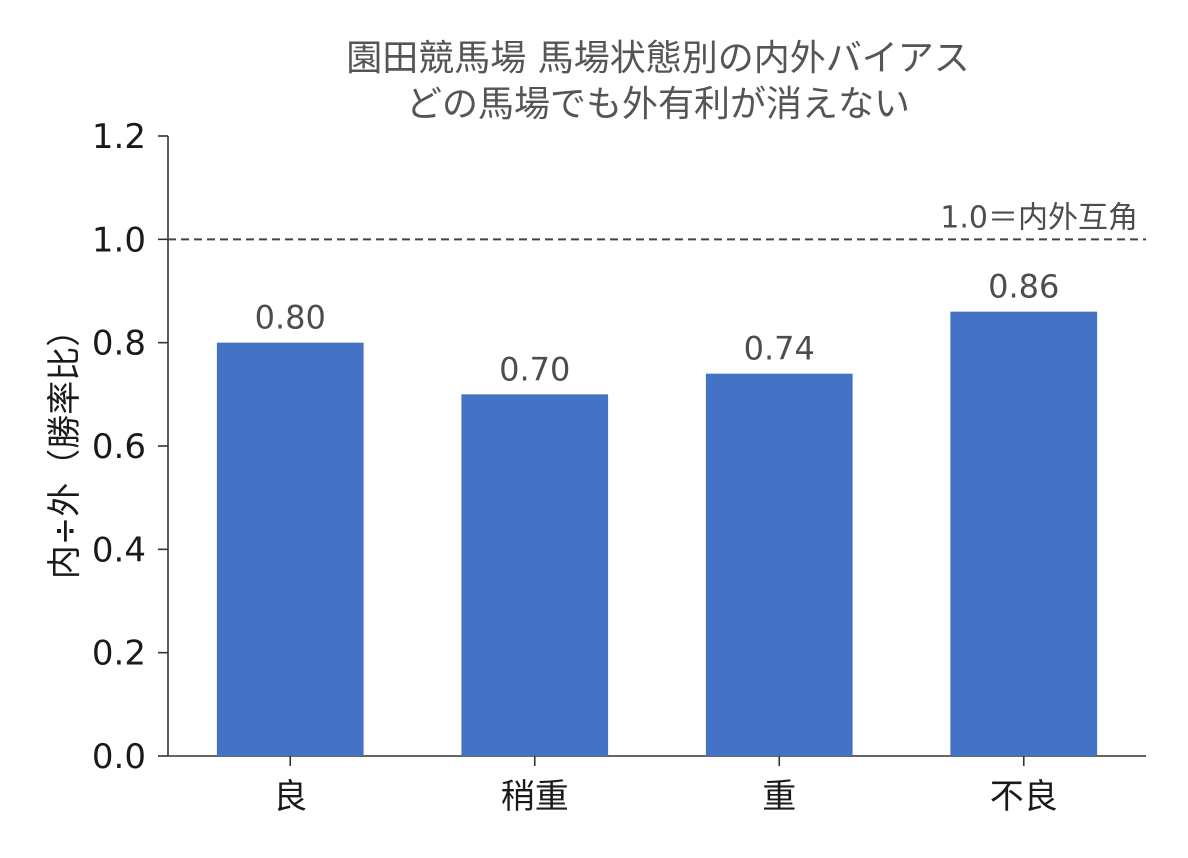 This screenshot has height=858, width=1188. Describe the element at coordinates (119, 757) in the screenshot. I see `y-tick-label: 0.0` at that location.